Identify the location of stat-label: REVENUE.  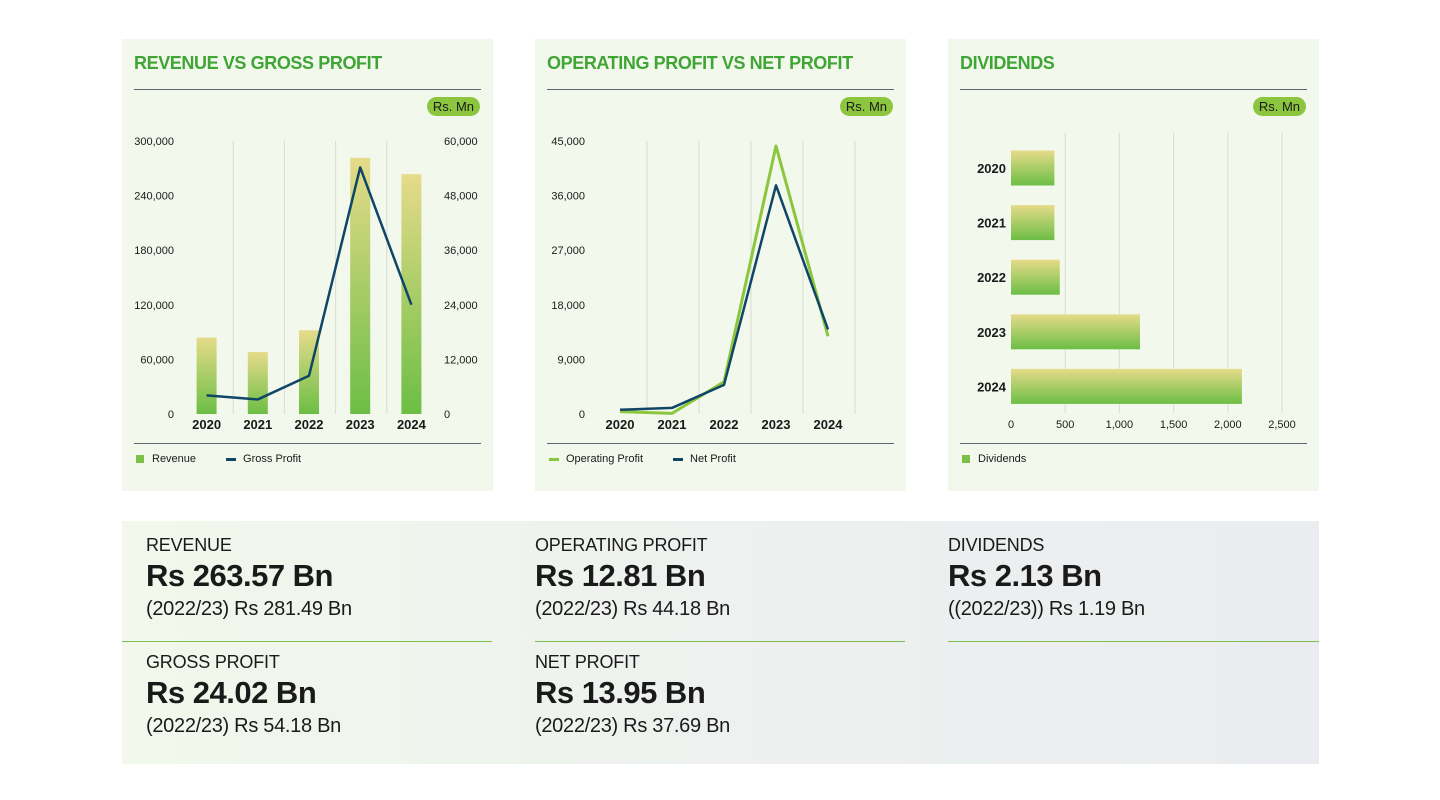
(189, 545).